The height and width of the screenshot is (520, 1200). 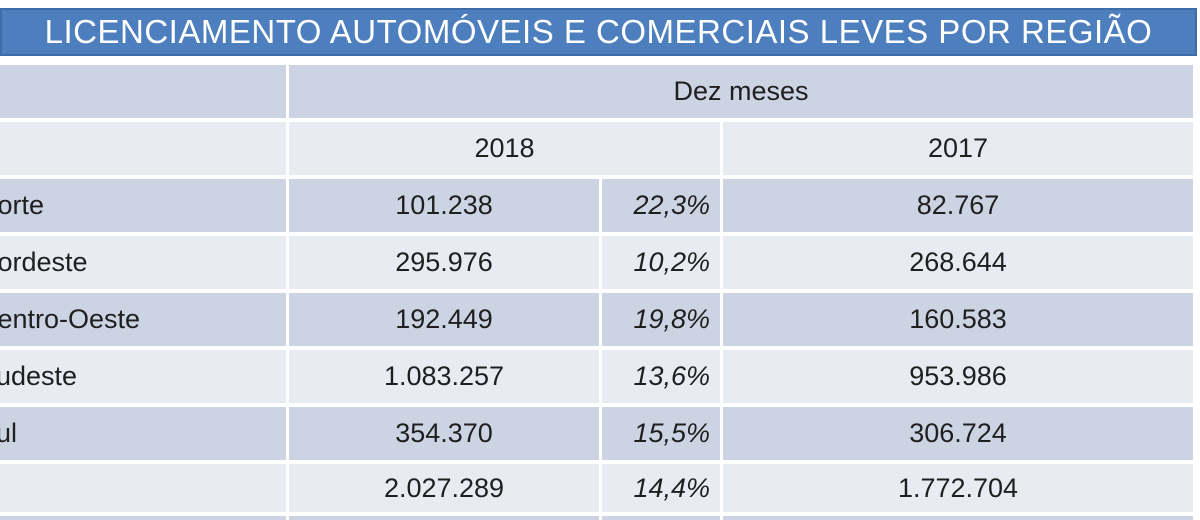 I want to click on value-2018: 354.370, so click(x=444, y=433).